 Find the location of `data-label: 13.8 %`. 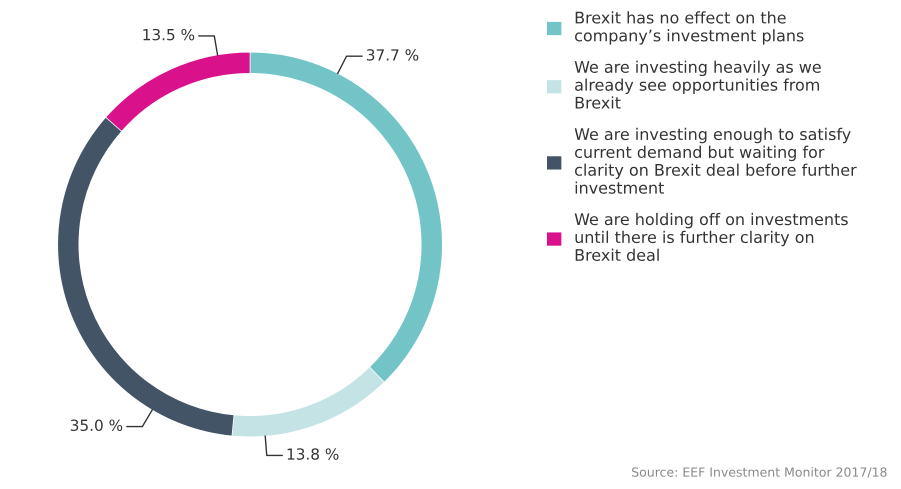

data-label: 13.8 % is located at coordinates (313, 454).